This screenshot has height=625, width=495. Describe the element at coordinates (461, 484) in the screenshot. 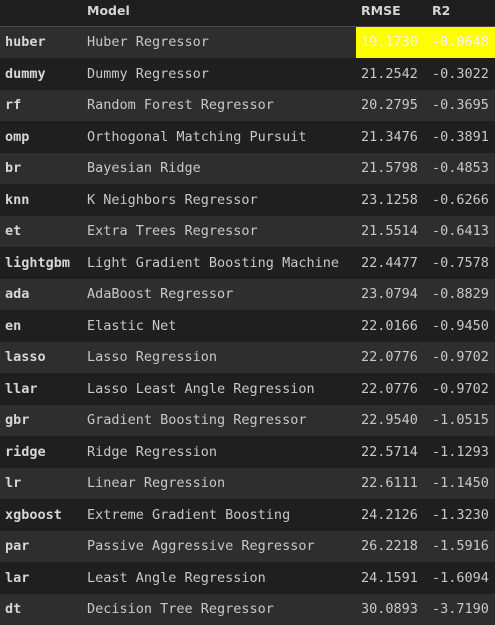

I see `r2-cell: -1.1450` at that location.